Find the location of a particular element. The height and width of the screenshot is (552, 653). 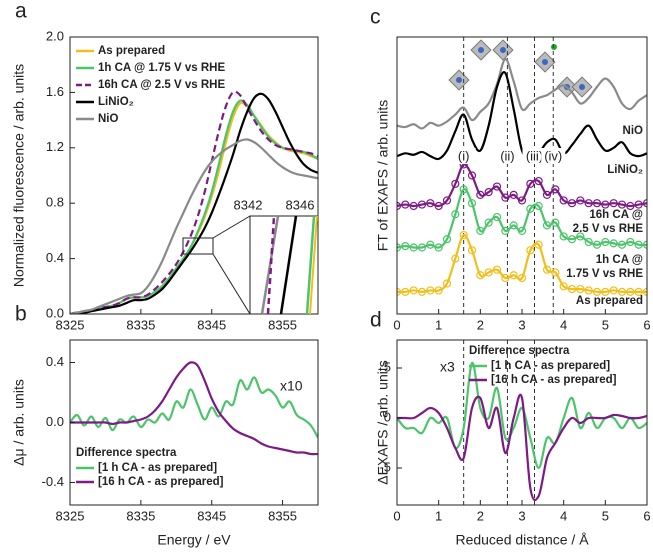

legend-label: [1 h CA - as prepared] is located at coordinates (550, 366).